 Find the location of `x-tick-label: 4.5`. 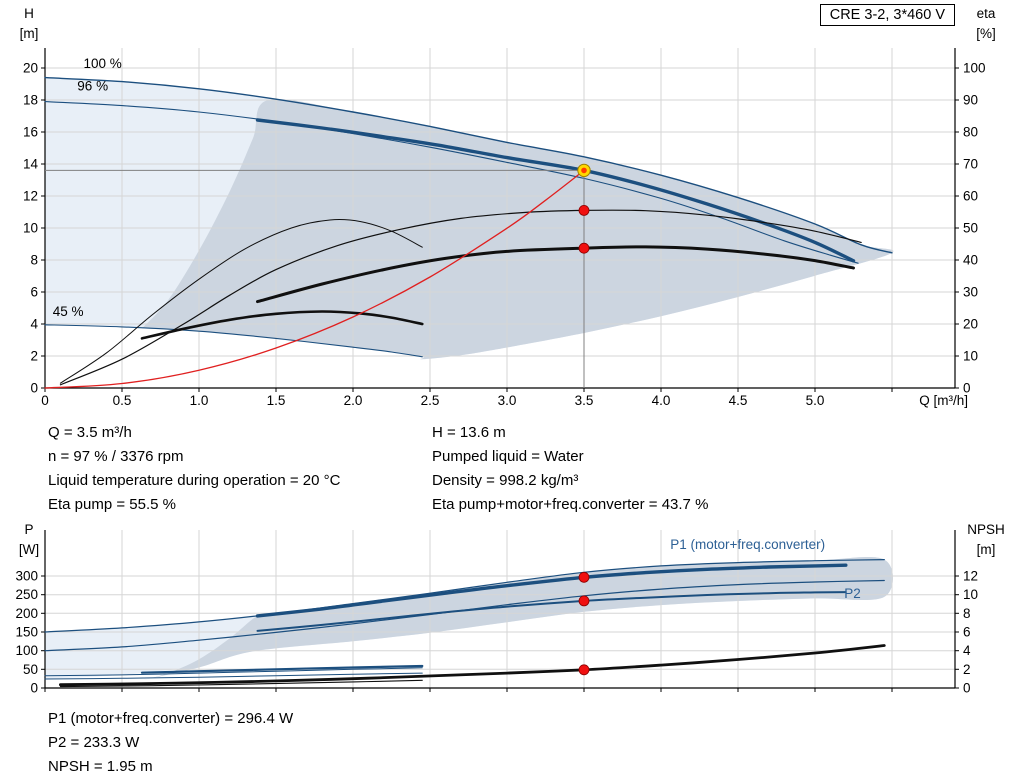

x-tick-label: 4.5 is located at coordinates (738, 400).